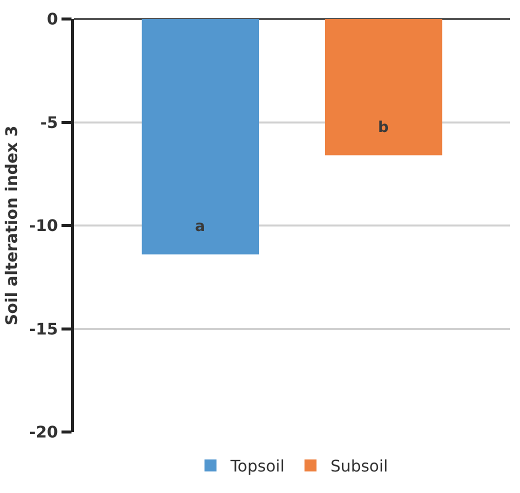 Image resolution: width=520 pixels, height=493 pixels. What do you see at coordinates (43, 226) in the screenshot?
I see `y-tick-label: -10` at bounding box center [43, 226].